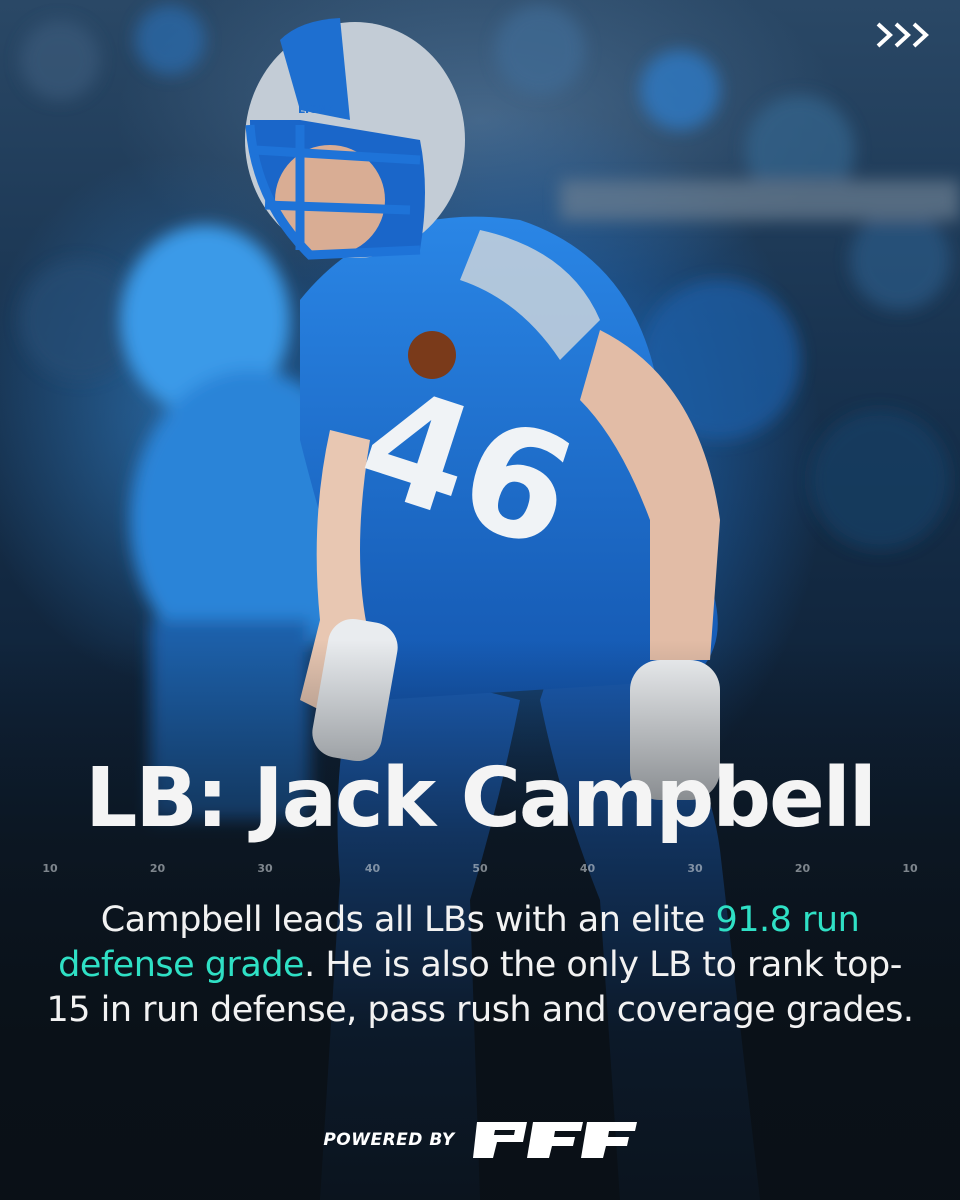 This screenshot has width=960, height=1200. I want to click on powered-by-footer: POWERED BY, so click(480, 1140).